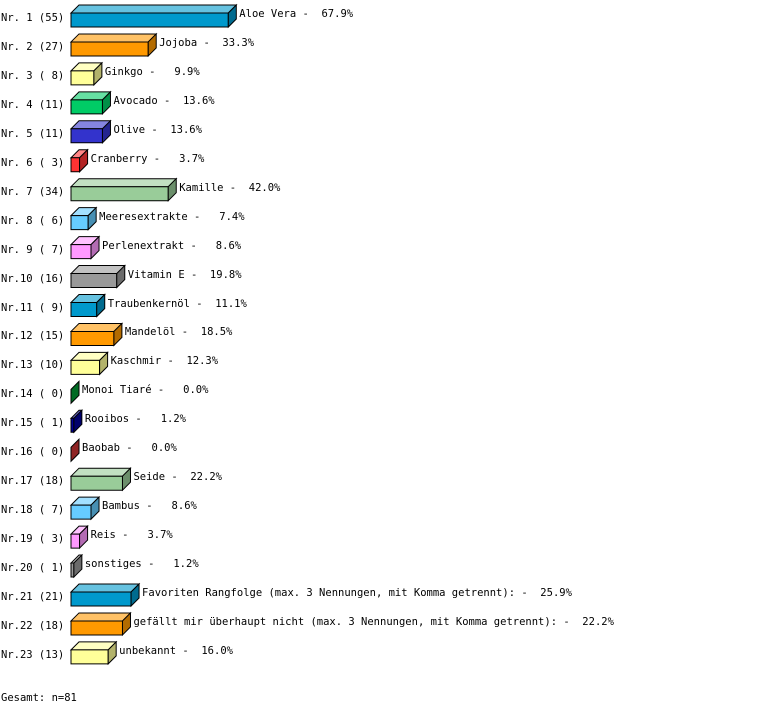  Describe the element at coordinates (135, 419) in the screenshot. I see `data-label: Rooibos - 1.2%` at that location.